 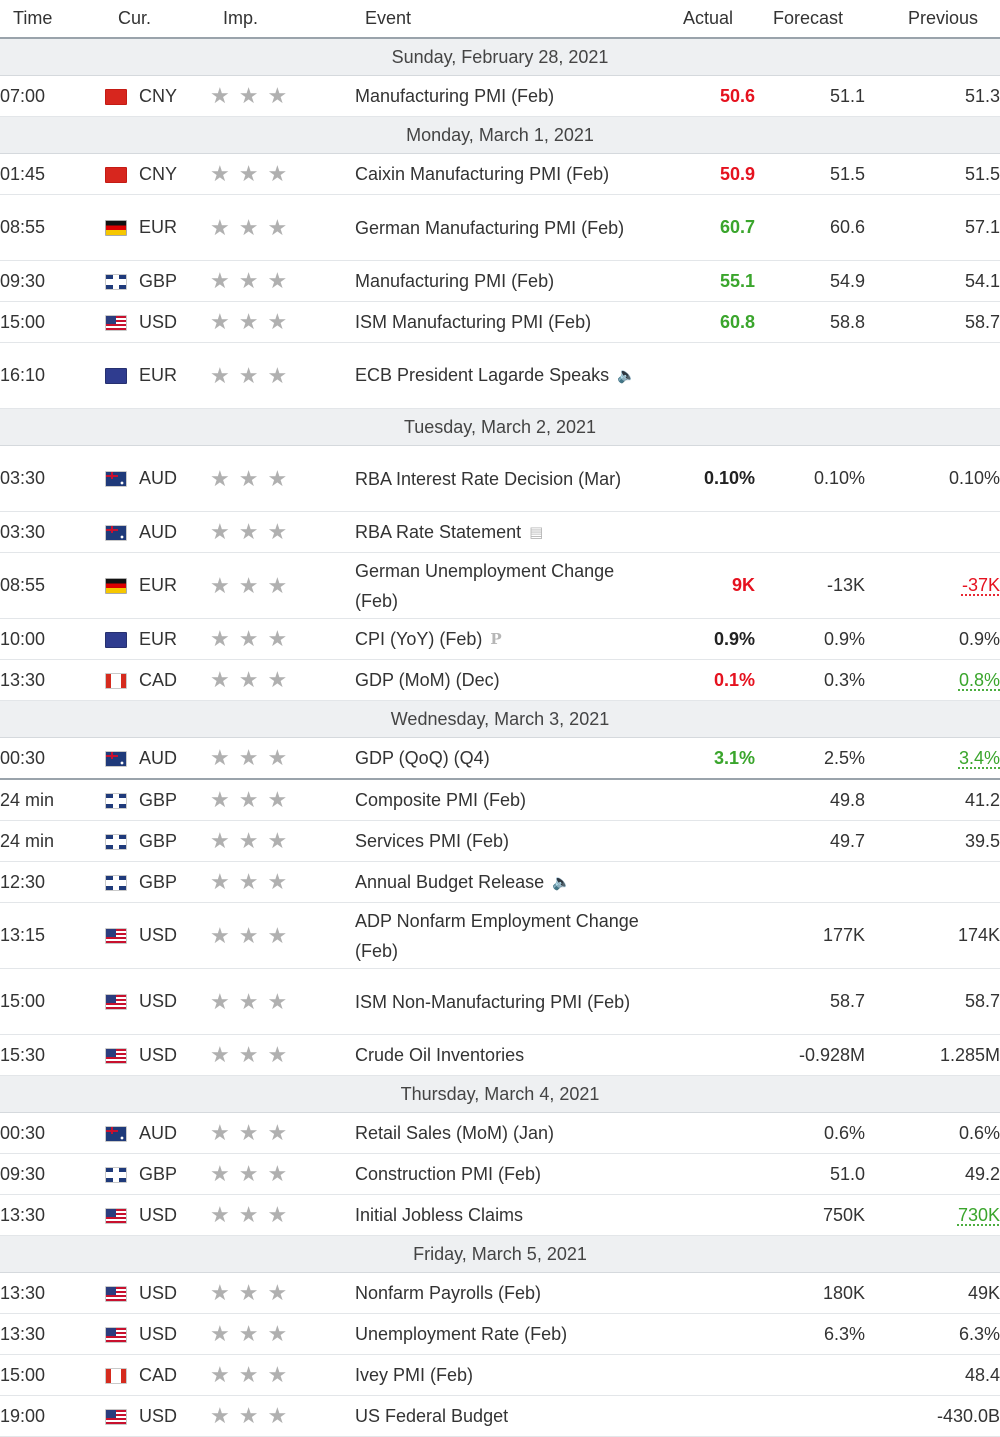 I want to click on event-currency: GBP, so click(x=157, y=841).